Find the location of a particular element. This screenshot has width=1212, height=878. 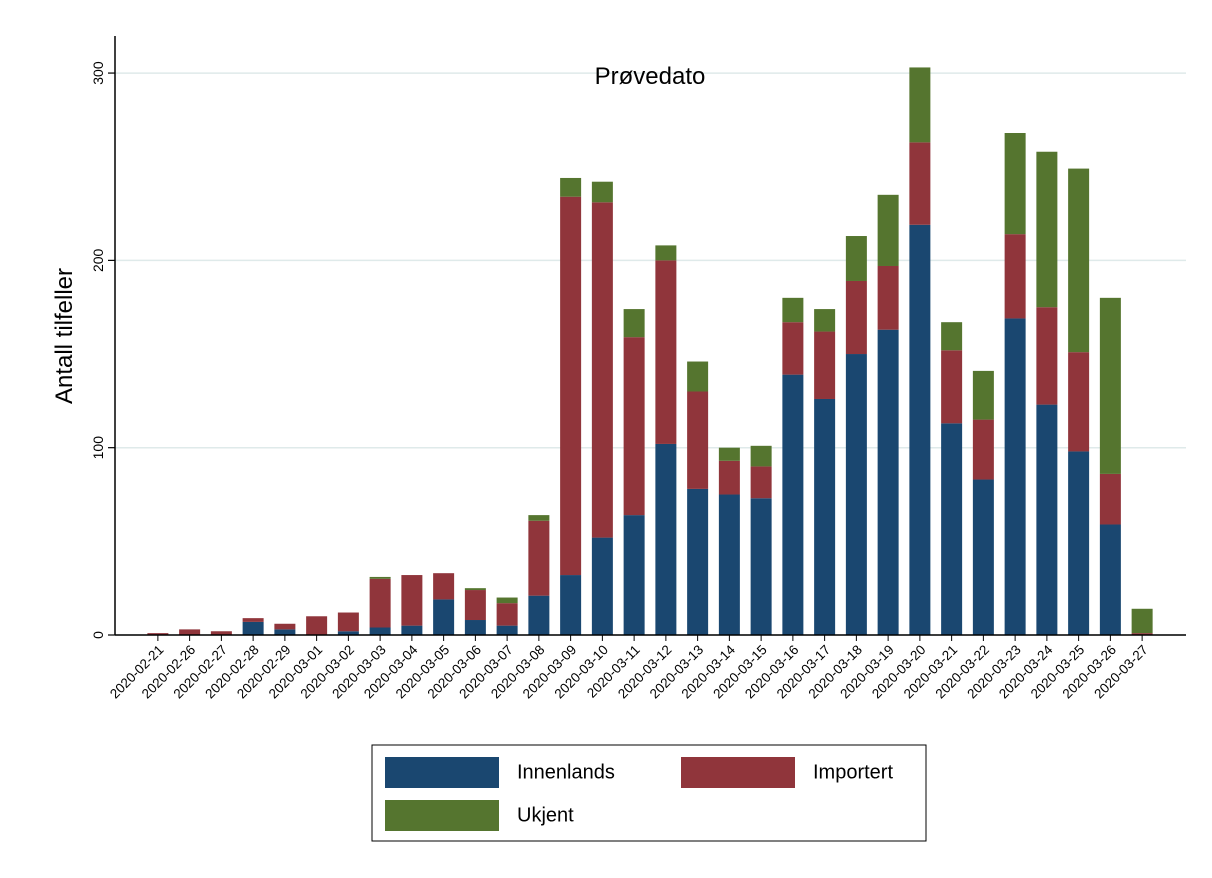

y-tick-label: 300 is located at coordinates (98, 73).